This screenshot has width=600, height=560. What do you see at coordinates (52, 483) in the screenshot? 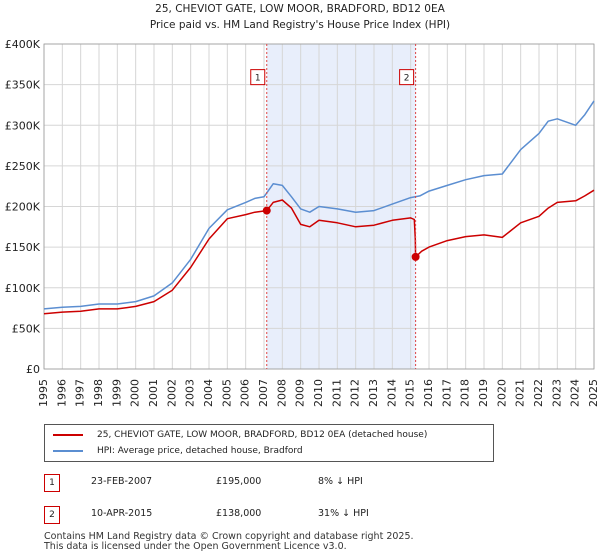
I see `sale-badge: 1` at bounding box center [52, 483].